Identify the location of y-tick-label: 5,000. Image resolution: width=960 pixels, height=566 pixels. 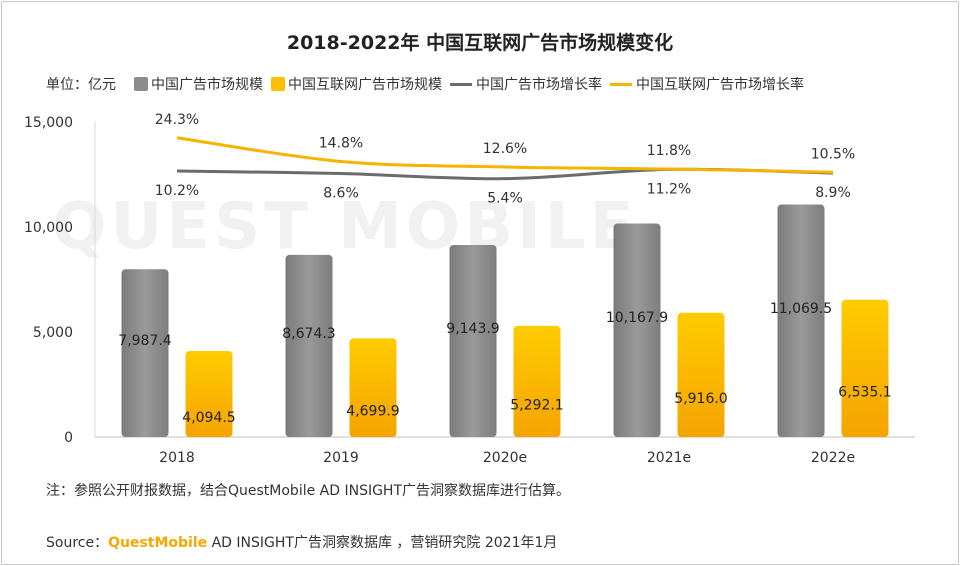
(53, 333).